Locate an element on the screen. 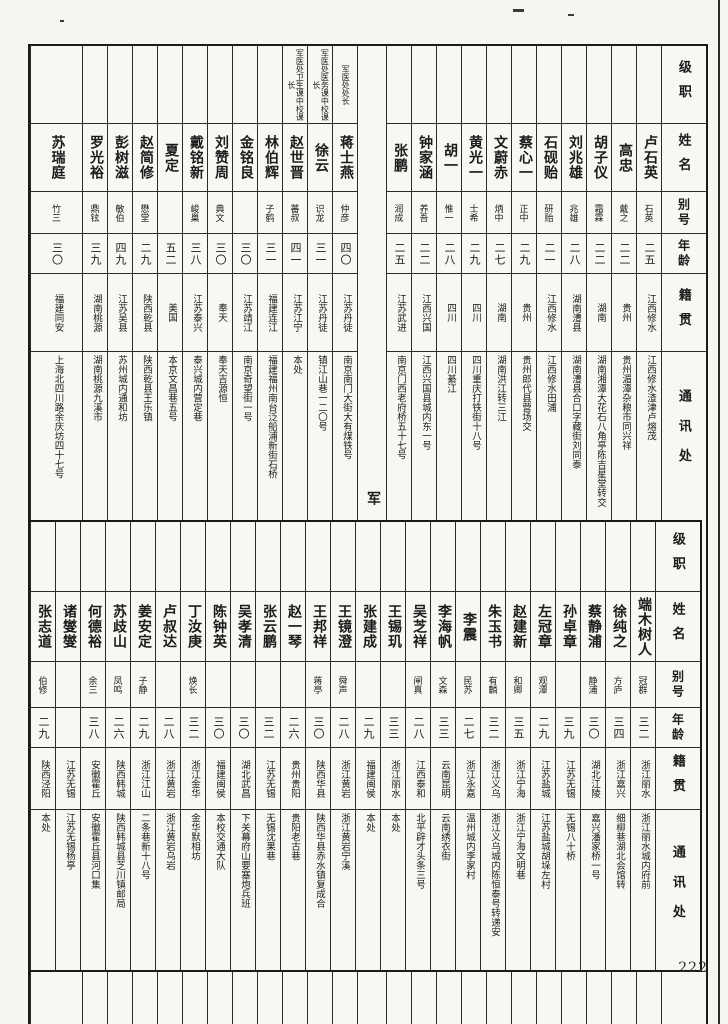  origin-cell: 浙江金华 is located at coordinates (193, 779).